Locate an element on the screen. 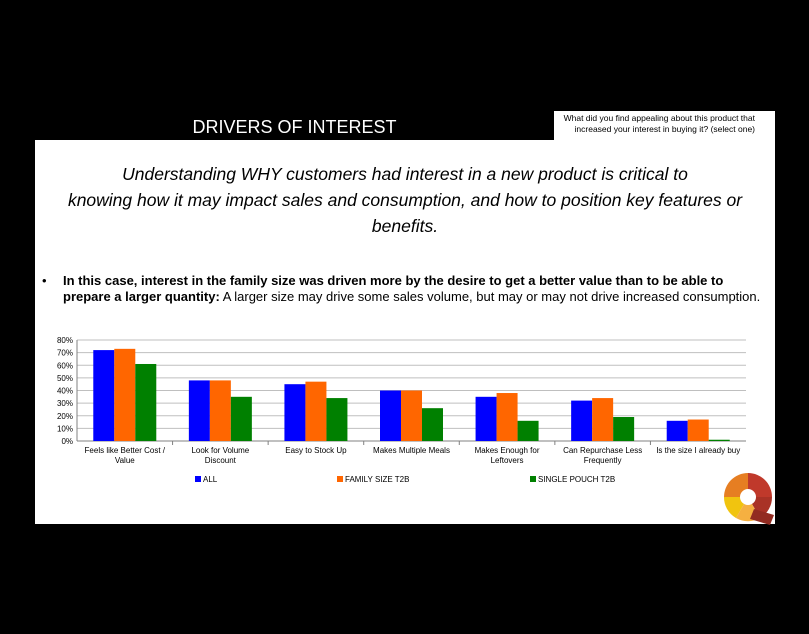 This screenshot has width=809, height=634. slide-title: DRIVERS OF INTEREST is located at coordinates (294, 125).